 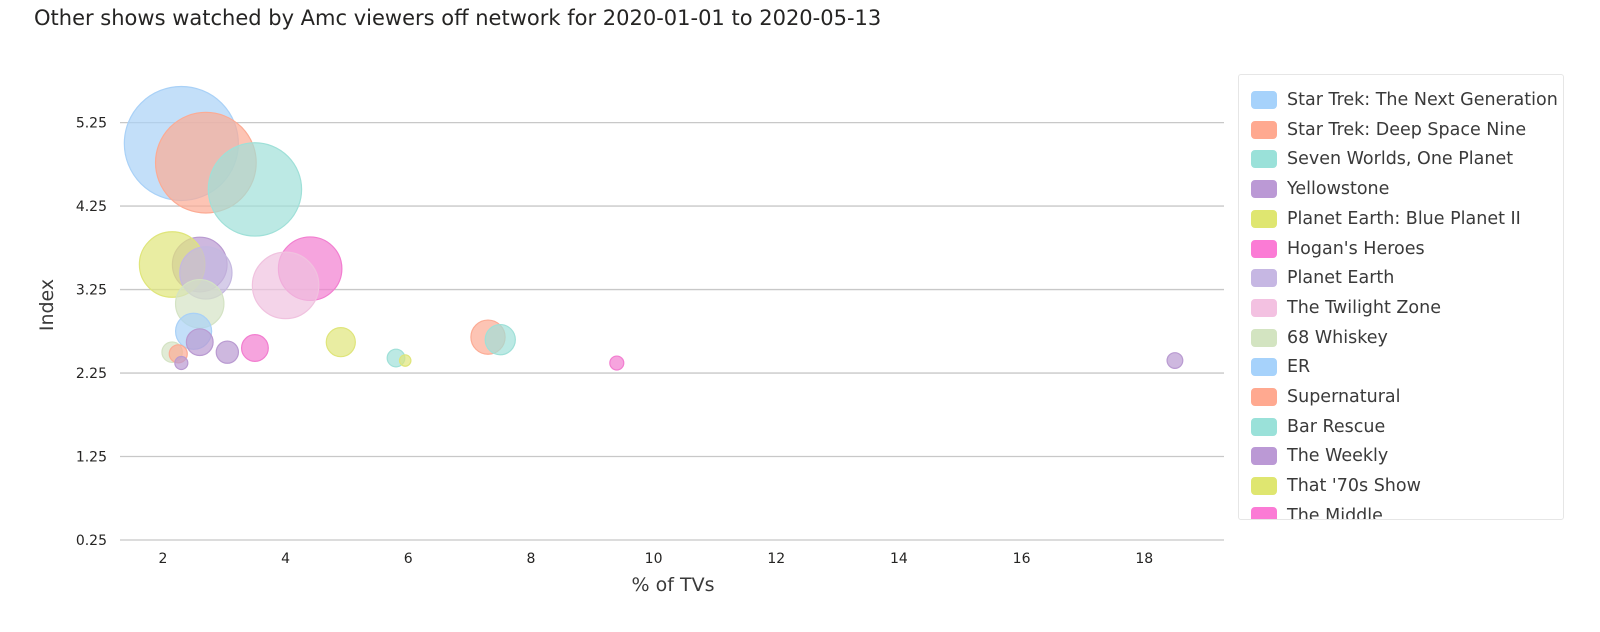 What do you see at coordinates (776, 559) in the screenshot?
I see `x-tick-label: 12` at bounding box center [776, 559].